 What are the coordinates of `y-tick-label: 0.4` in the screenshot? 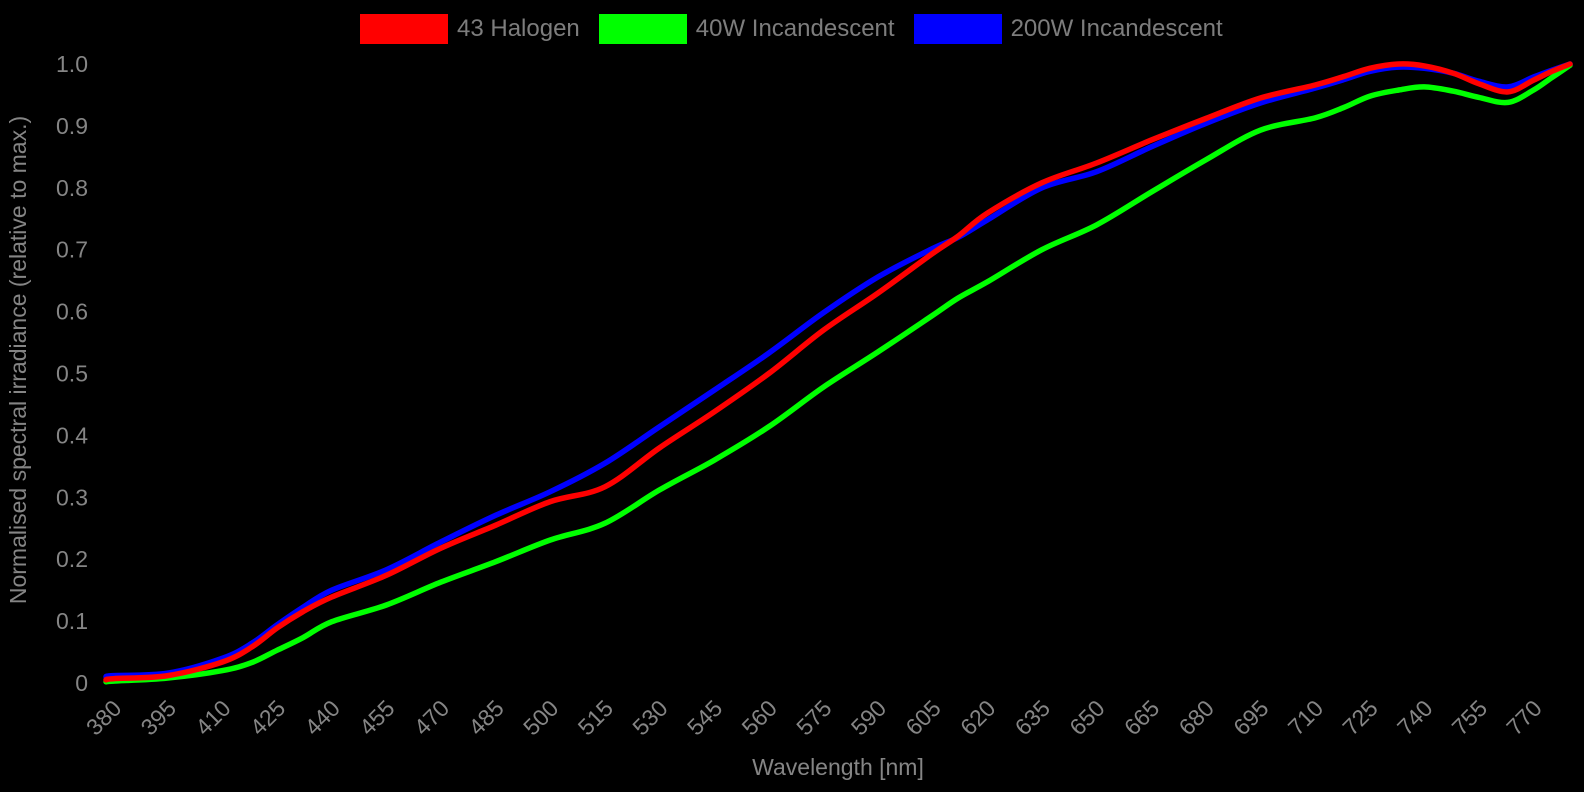 It's located at (72, 435).